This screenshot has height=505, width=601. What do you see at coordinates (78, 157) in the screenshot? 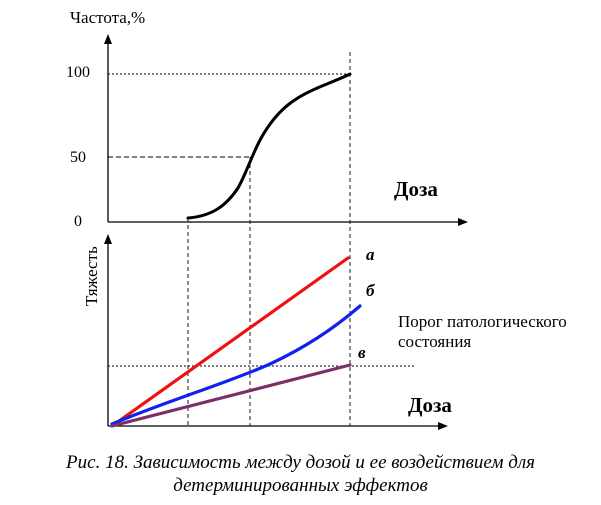
I see `tick-50: 50` at bounding box center [78, 157].